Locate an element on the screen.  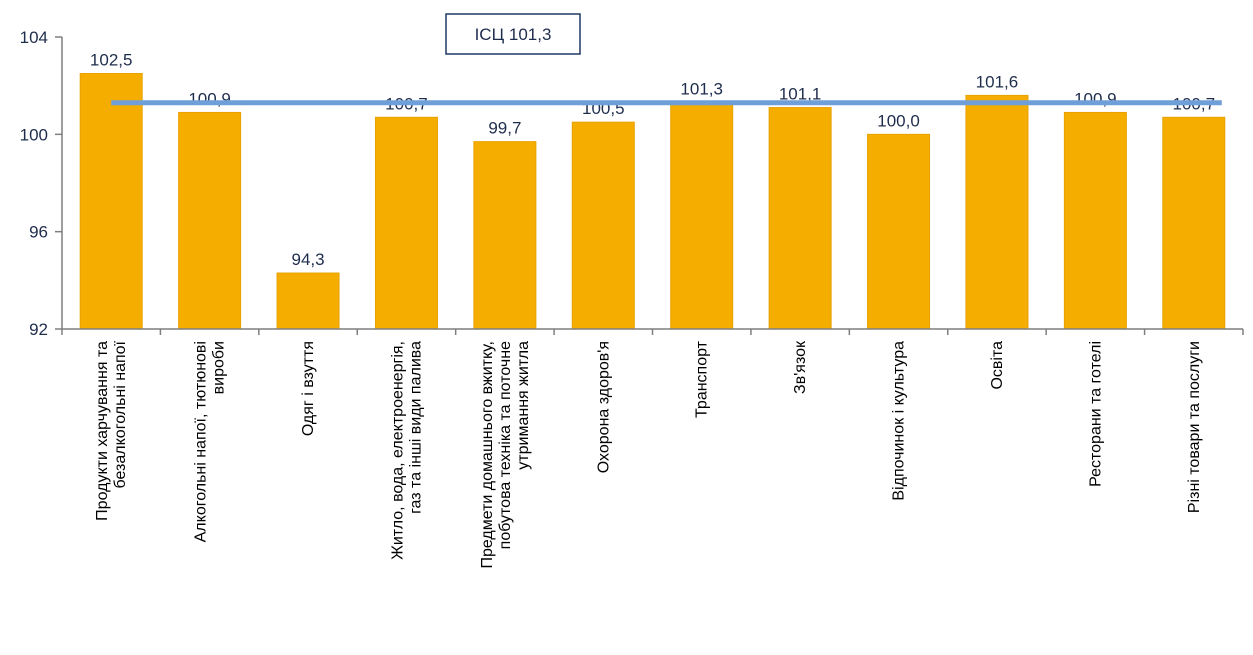
category-label-line: Різні товари та послуги is located at coordinates (1194, 427).